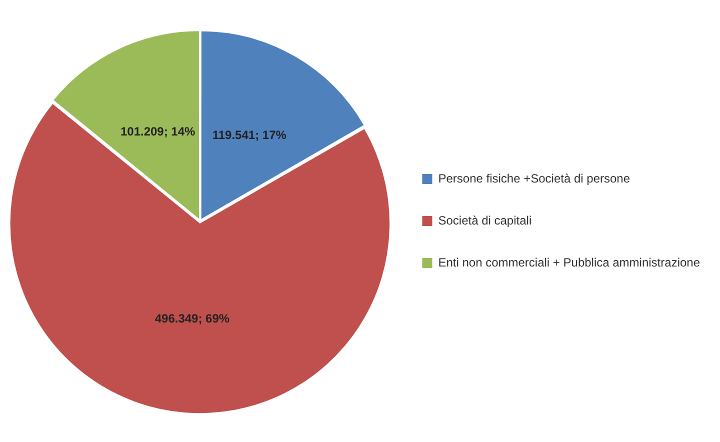 The width and height of the screenshot is (720, 442). Describe the element at coordinates (534, 178) in the screenshot. I see `legend-label: Persone fisiche +Società di persone` at that location.